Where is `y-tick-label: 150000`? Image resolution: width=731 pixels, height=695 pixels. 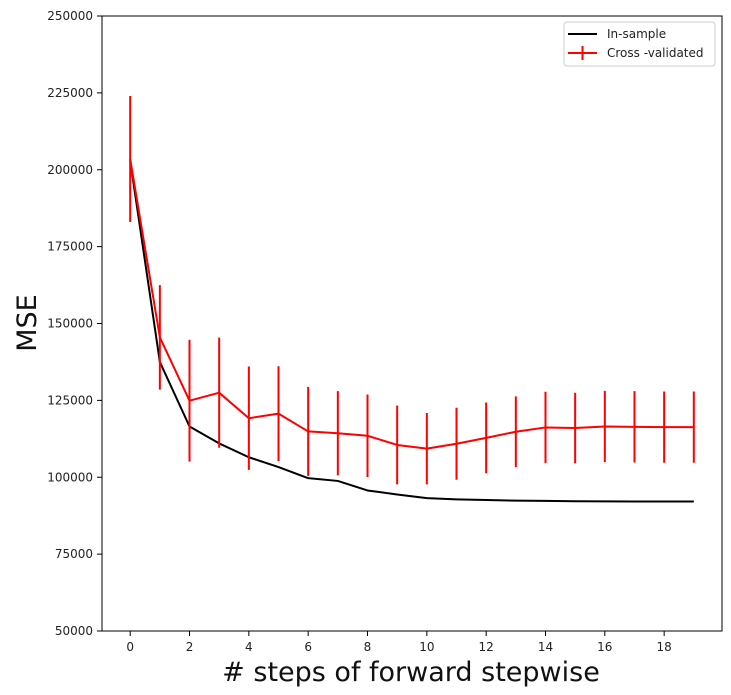
y-tick-label: 150000 is located at coordinates (70, 324).